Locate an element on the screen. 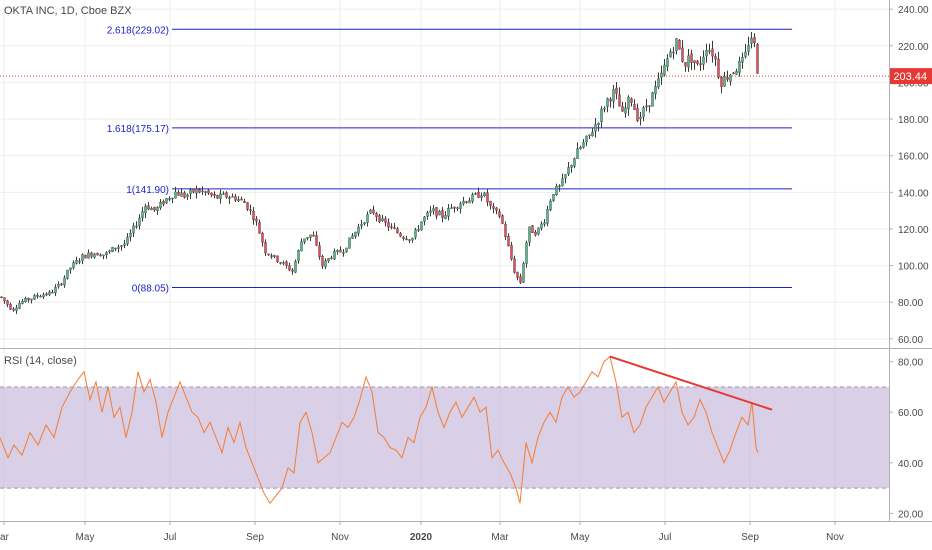 Image resolution: width=932 pixels, height=550 pixels. fib-label: 2.618(229.02) is located at coordinates (138, 30).